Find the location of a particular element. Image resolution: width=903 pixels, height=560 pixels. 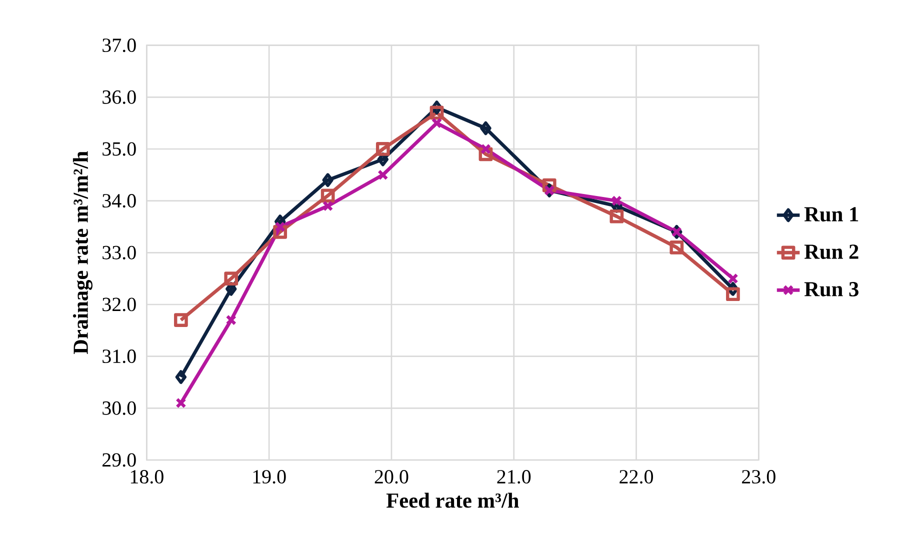

y-tick-label: 34.0 is located at coordinates (119, 201).